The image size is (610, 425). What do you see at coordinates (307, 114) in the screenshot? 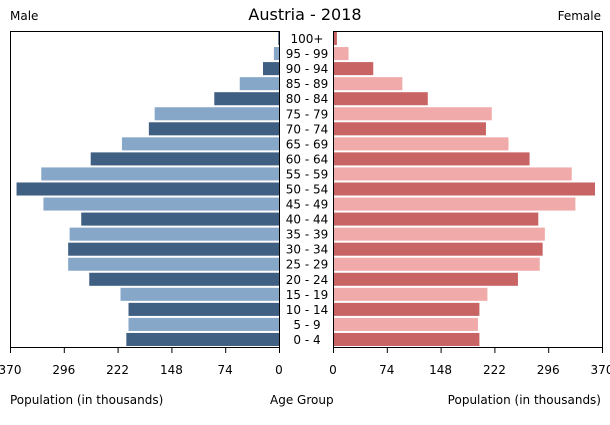
I see `age-group-label: 75 - 79` at bounding box center [307, 114].